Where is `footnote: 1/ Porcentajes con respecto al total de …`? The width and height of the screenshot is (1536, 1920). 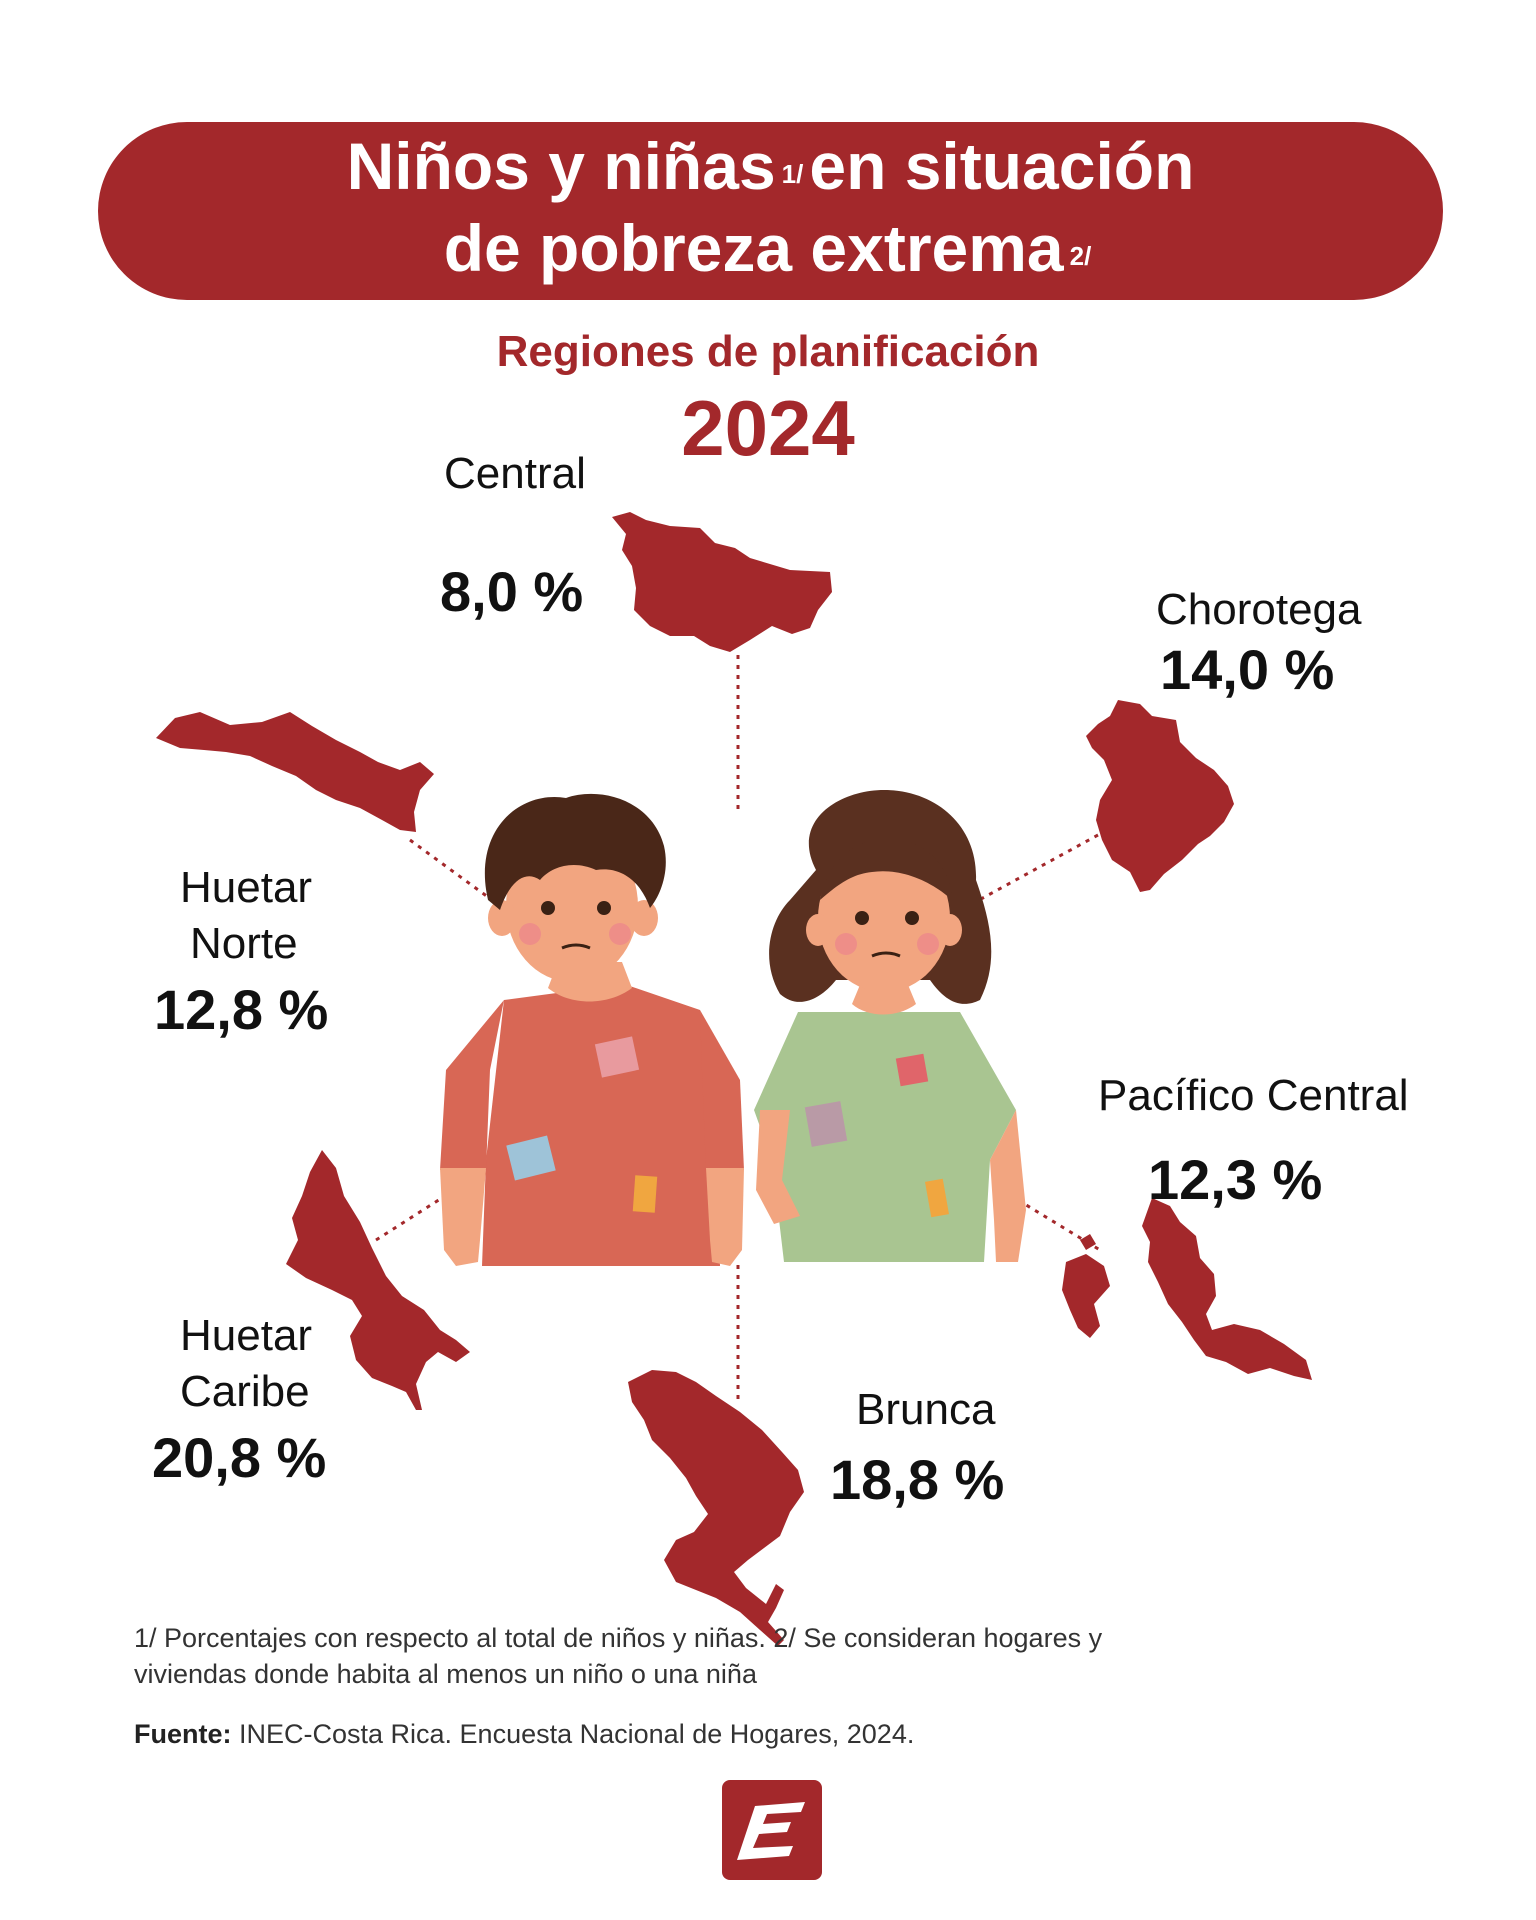
footnote: 1/ Porcentajes con respecto al total de … is located at coordinates (769, 1656).